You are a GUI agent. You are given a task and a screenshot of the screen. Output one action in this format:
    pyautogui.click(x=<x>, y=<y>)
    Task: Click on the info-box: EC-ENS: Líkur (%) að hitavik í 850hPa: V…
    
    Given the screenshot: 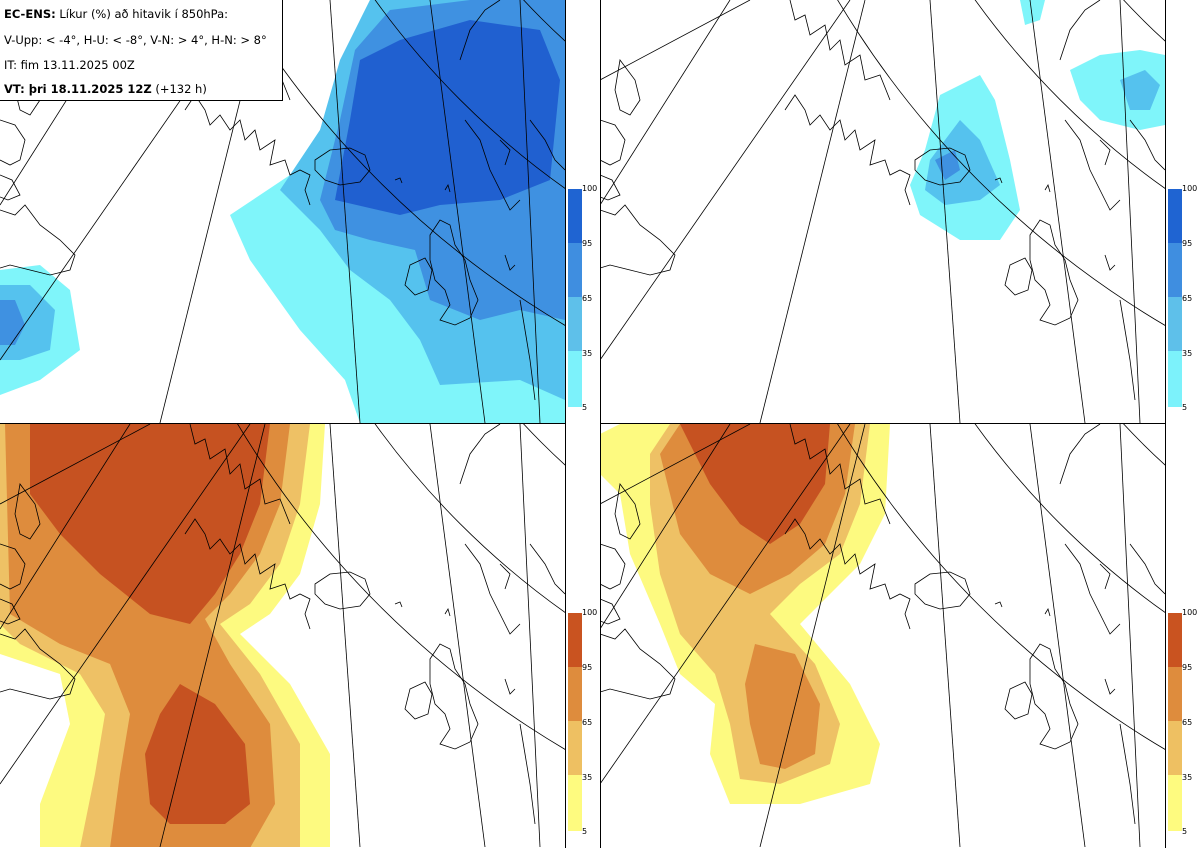 What is the action you would take?
    pyautogui.click(x=141, y=50)
    